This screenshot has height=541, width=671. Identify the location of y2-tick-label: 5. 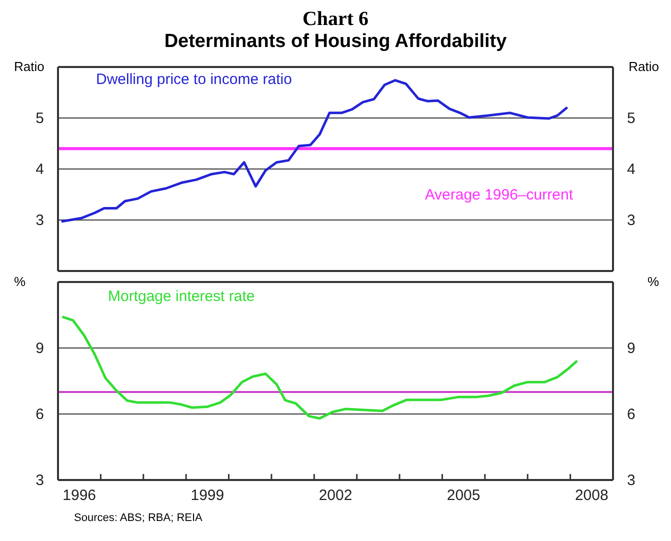
(631, 118).